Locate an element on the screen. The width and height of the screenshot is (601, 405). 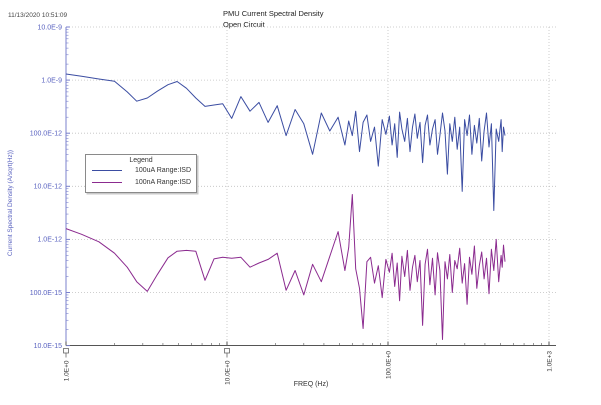
legend: Legend 100uA Range:ISD 100nA Range:ISD is located at coordinates (141, 173).